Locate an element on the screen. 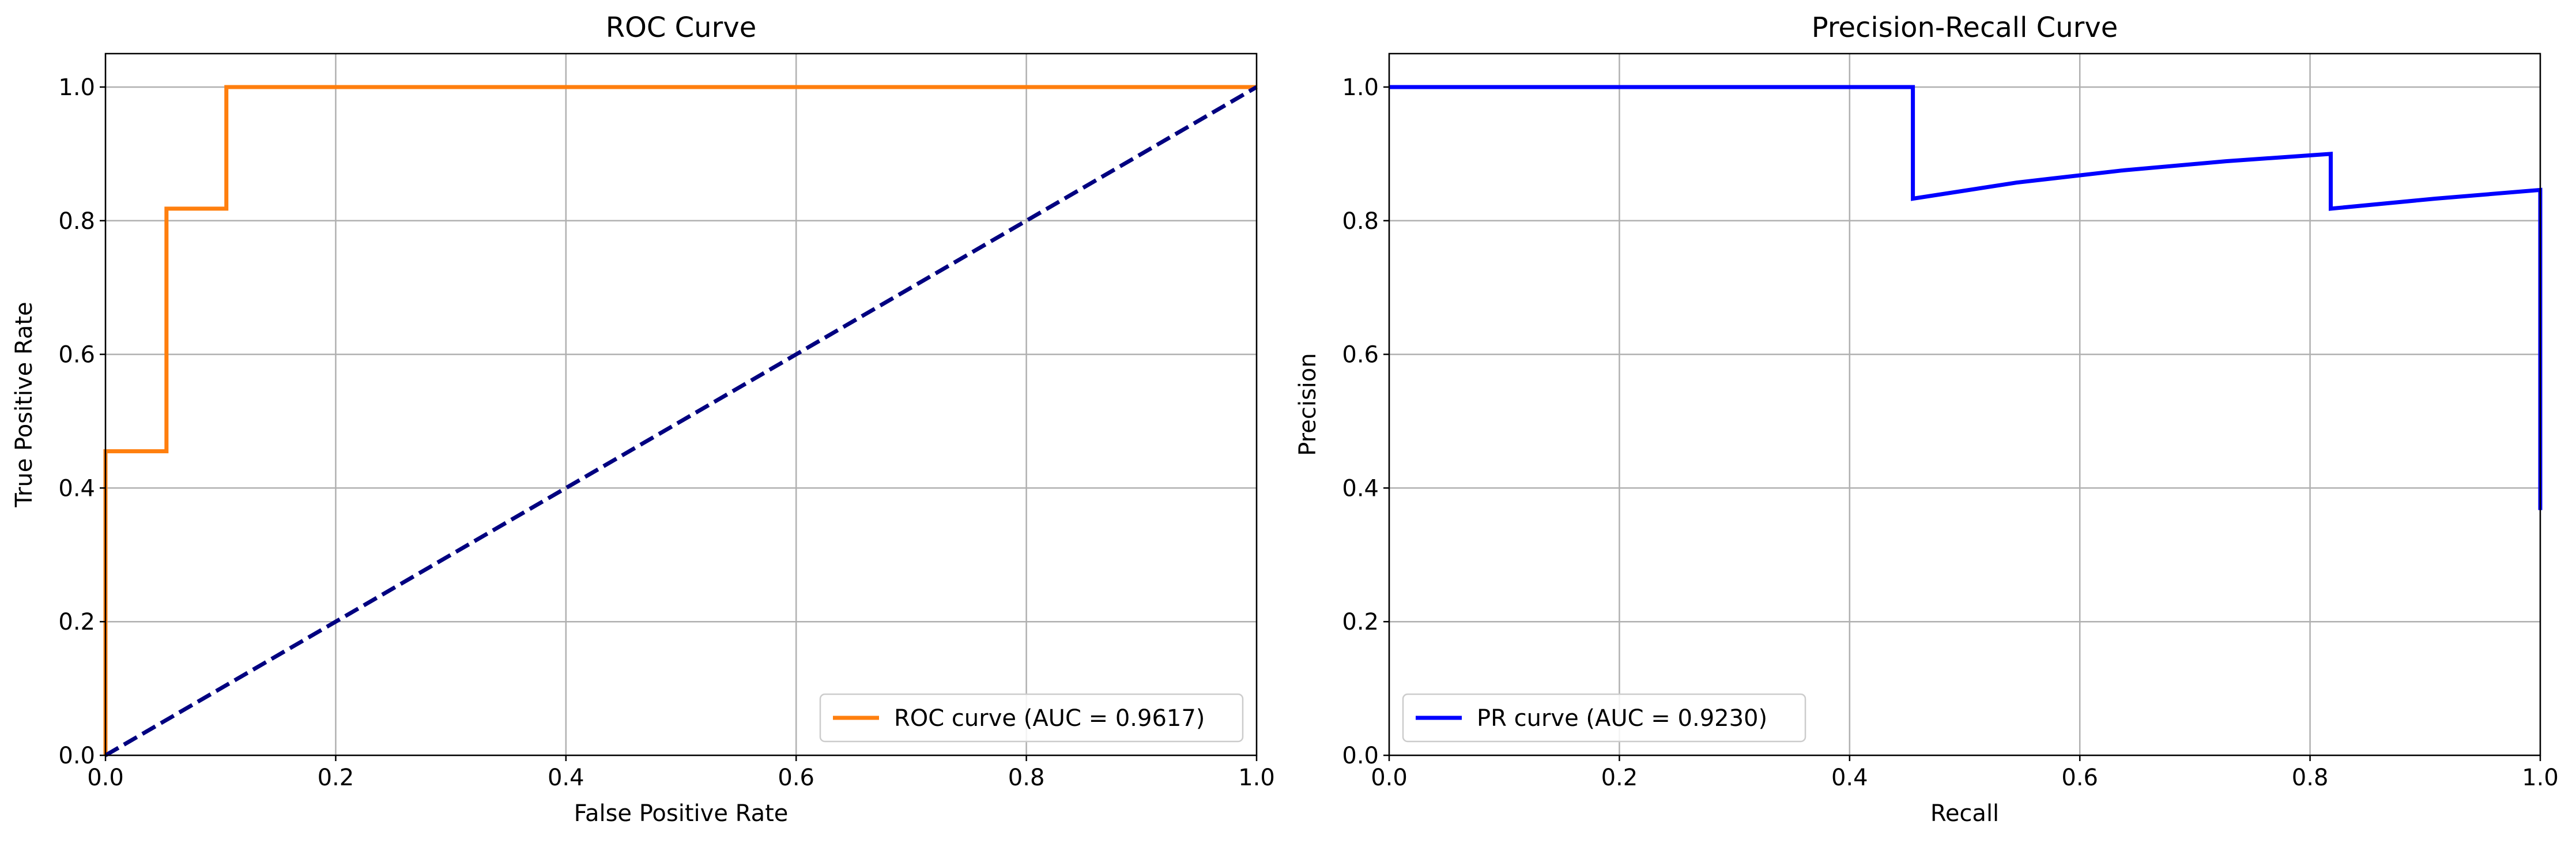  chart-2-xtick-label-3: 0.6 is located at coordinates (2079, 778).